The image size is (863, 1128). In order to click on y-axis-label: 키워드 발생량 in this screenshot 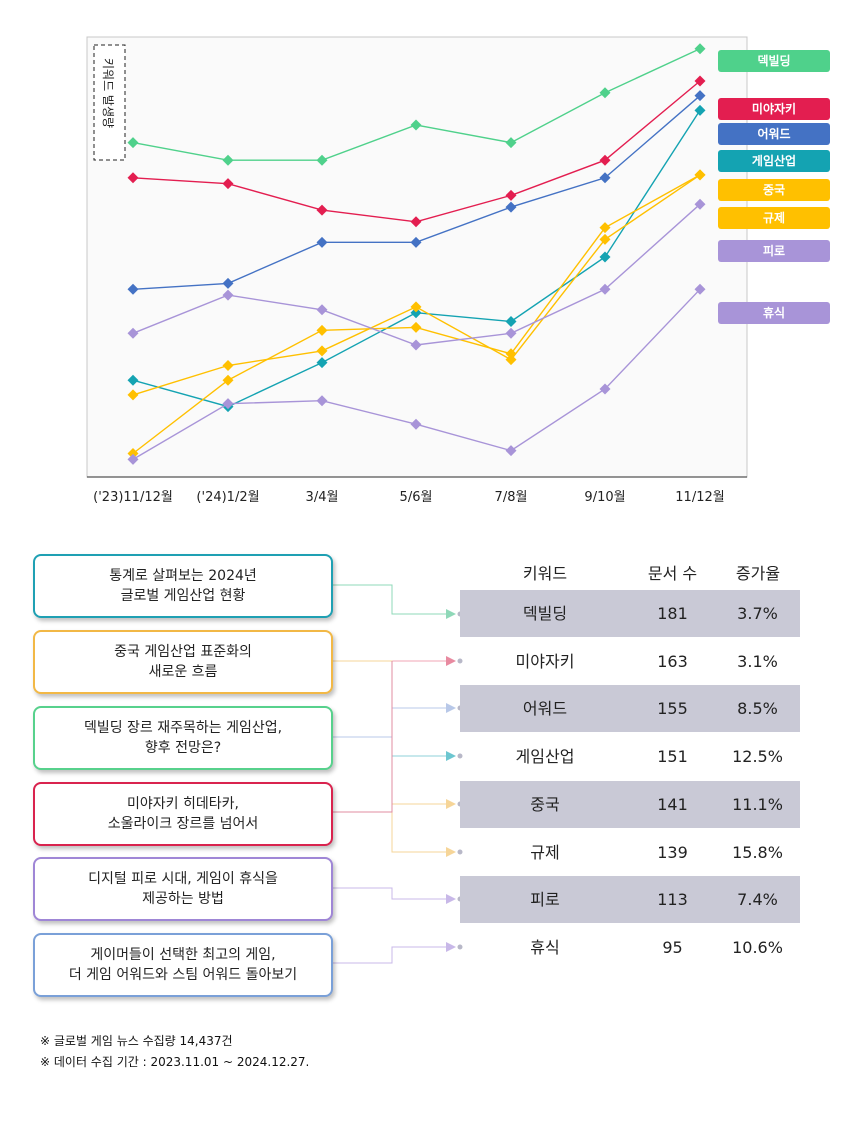, I will do `click(108, 93)`.